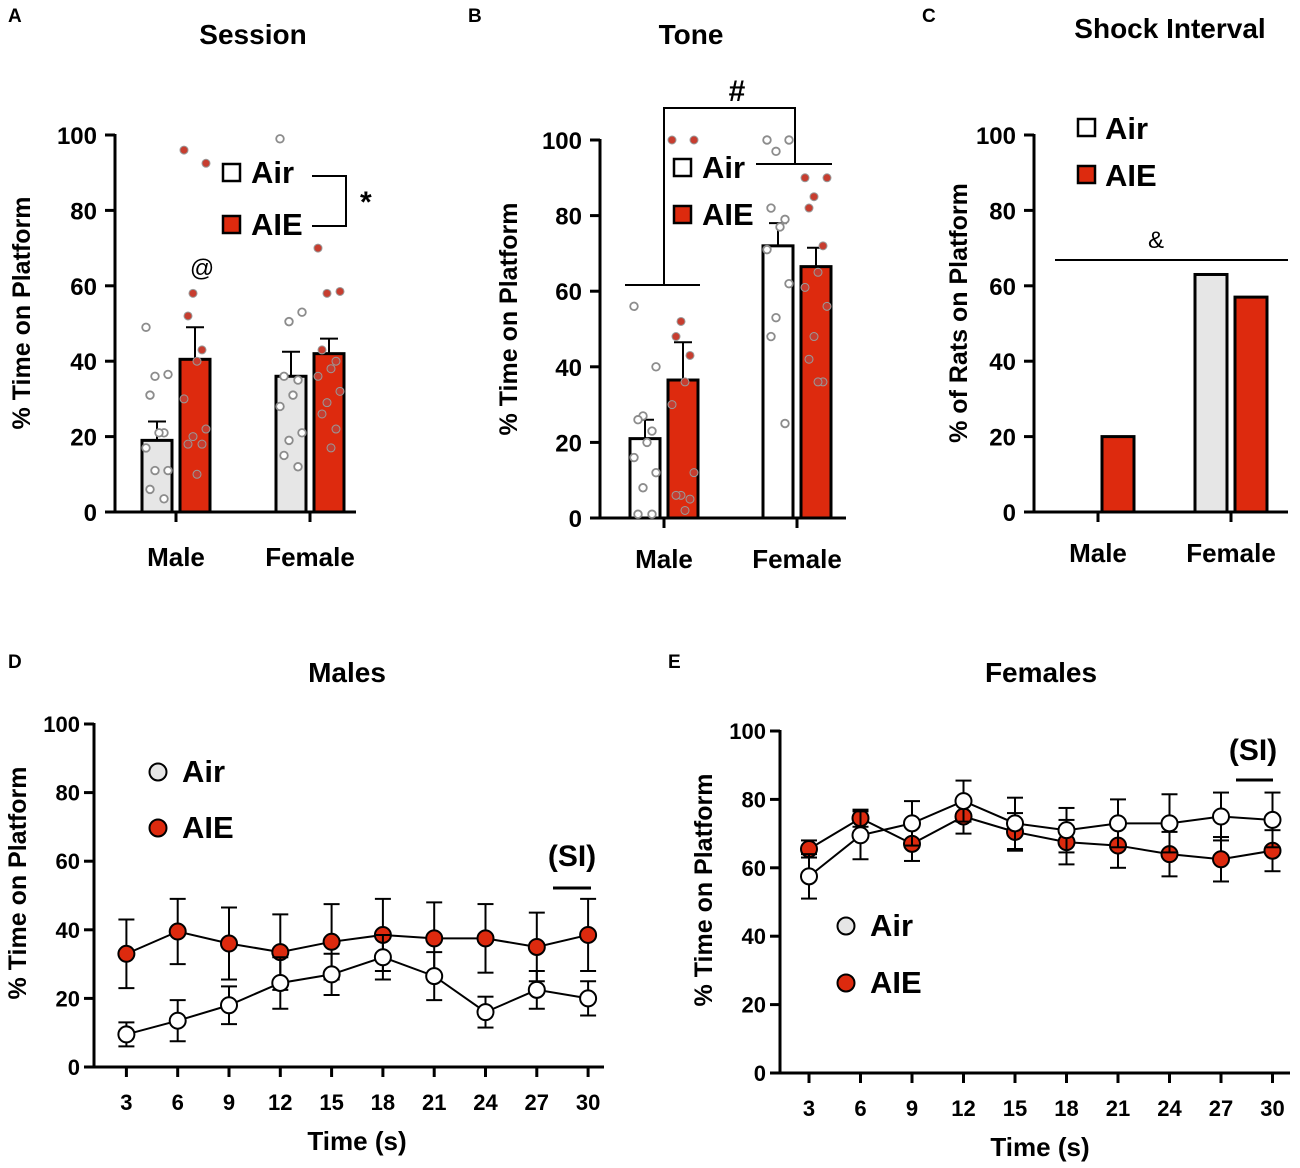  I want to click on panel-b-ytick-label: 20, so click(568, 443).